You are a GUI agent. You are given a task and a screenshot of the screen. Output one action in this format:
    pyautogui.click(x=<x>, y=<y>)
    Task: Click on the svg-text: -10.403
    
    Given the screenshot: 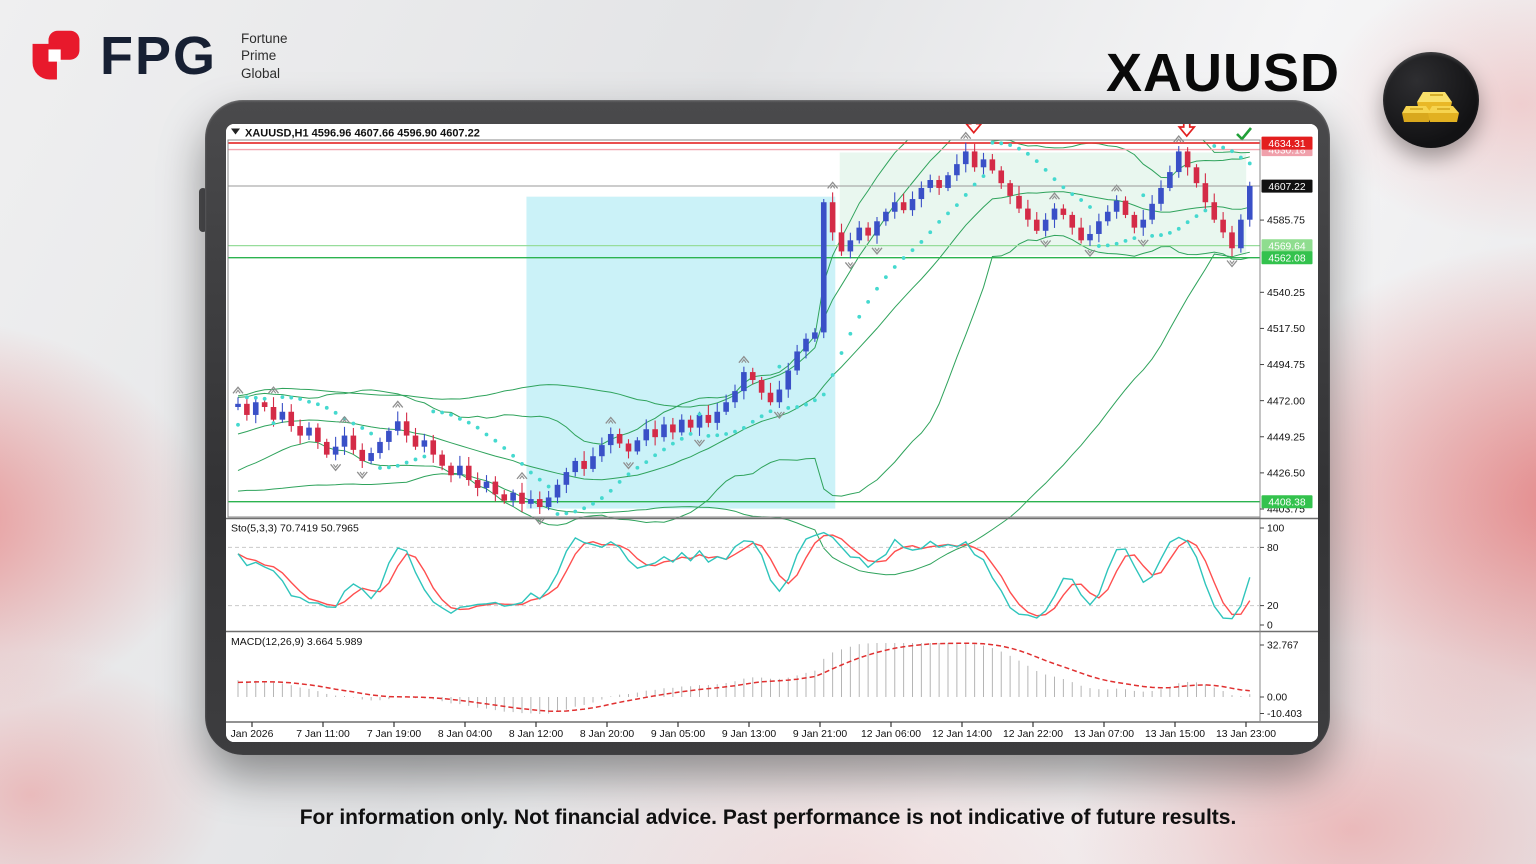 What is the action you would take?
    pyautogui.click(x=1284, y=714)
    